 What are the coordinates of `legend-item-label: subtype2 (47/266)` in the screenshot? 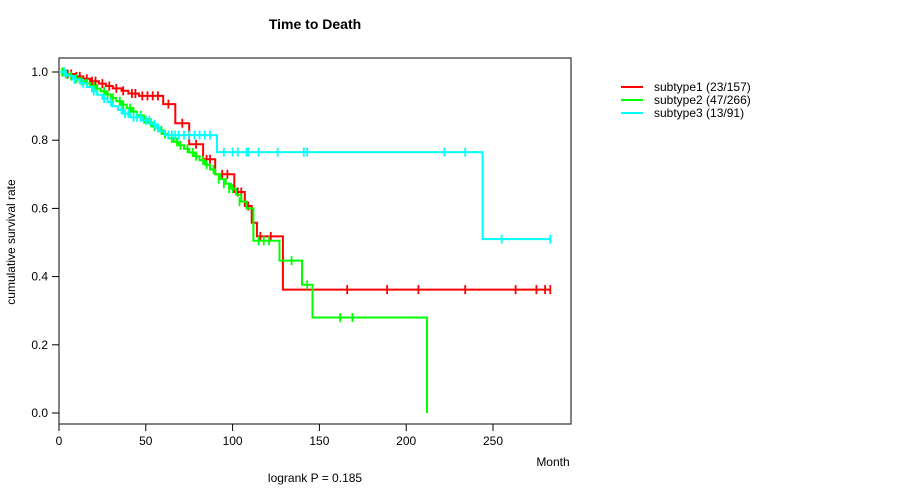 It's located at (702, 99).